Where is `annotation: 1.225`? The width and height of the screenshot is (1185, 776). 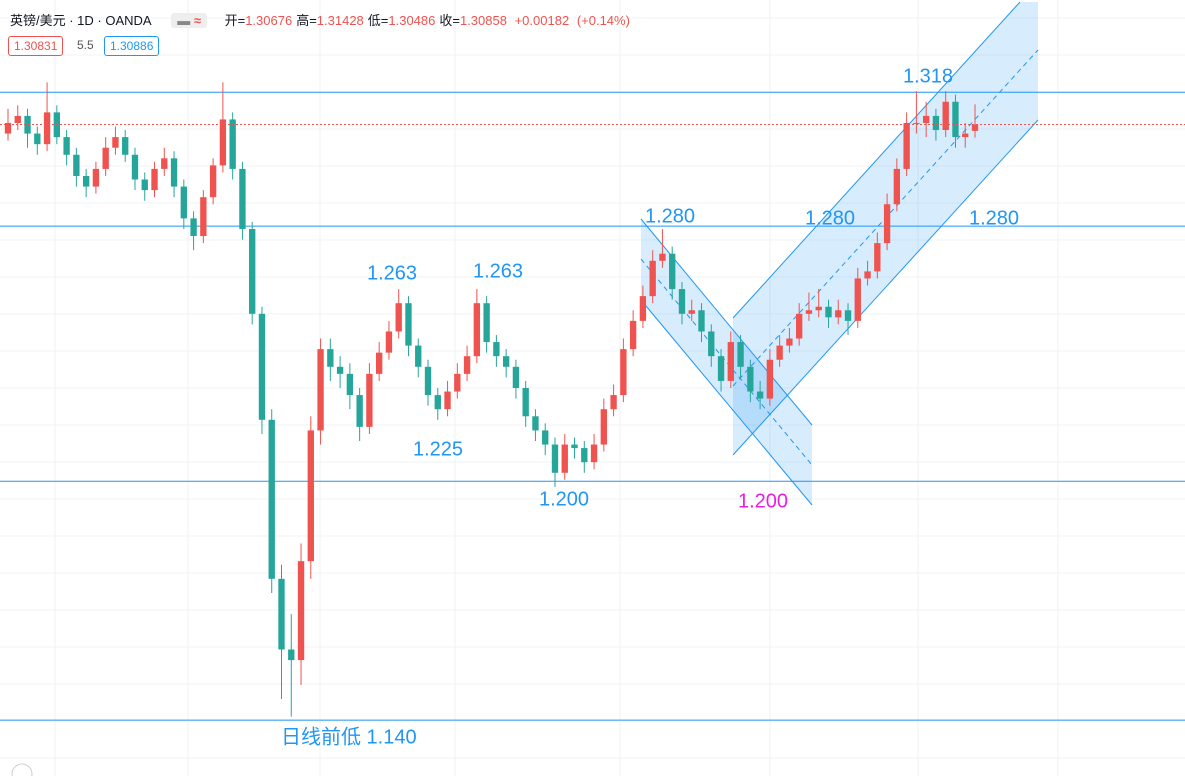 annotation: 1.225 is located at coordinates (438, 449).